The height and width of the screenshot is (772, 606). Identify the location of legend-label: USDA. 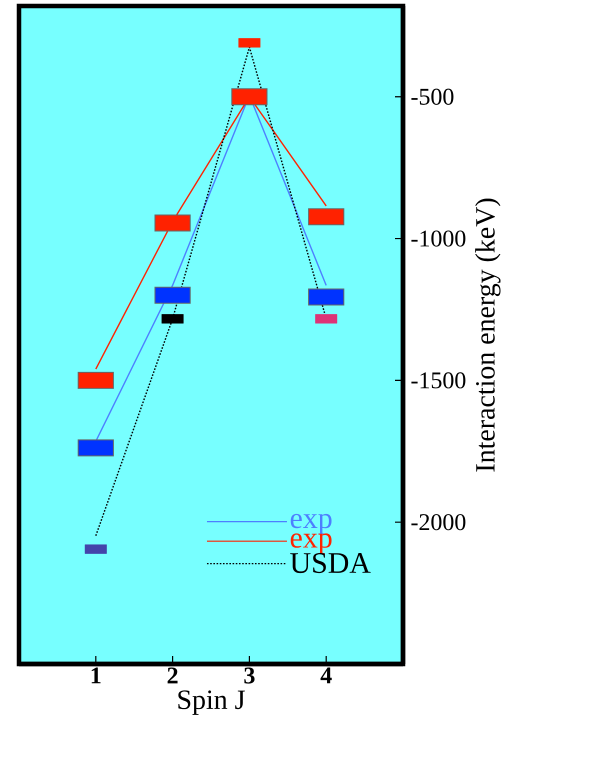
(330, 563).